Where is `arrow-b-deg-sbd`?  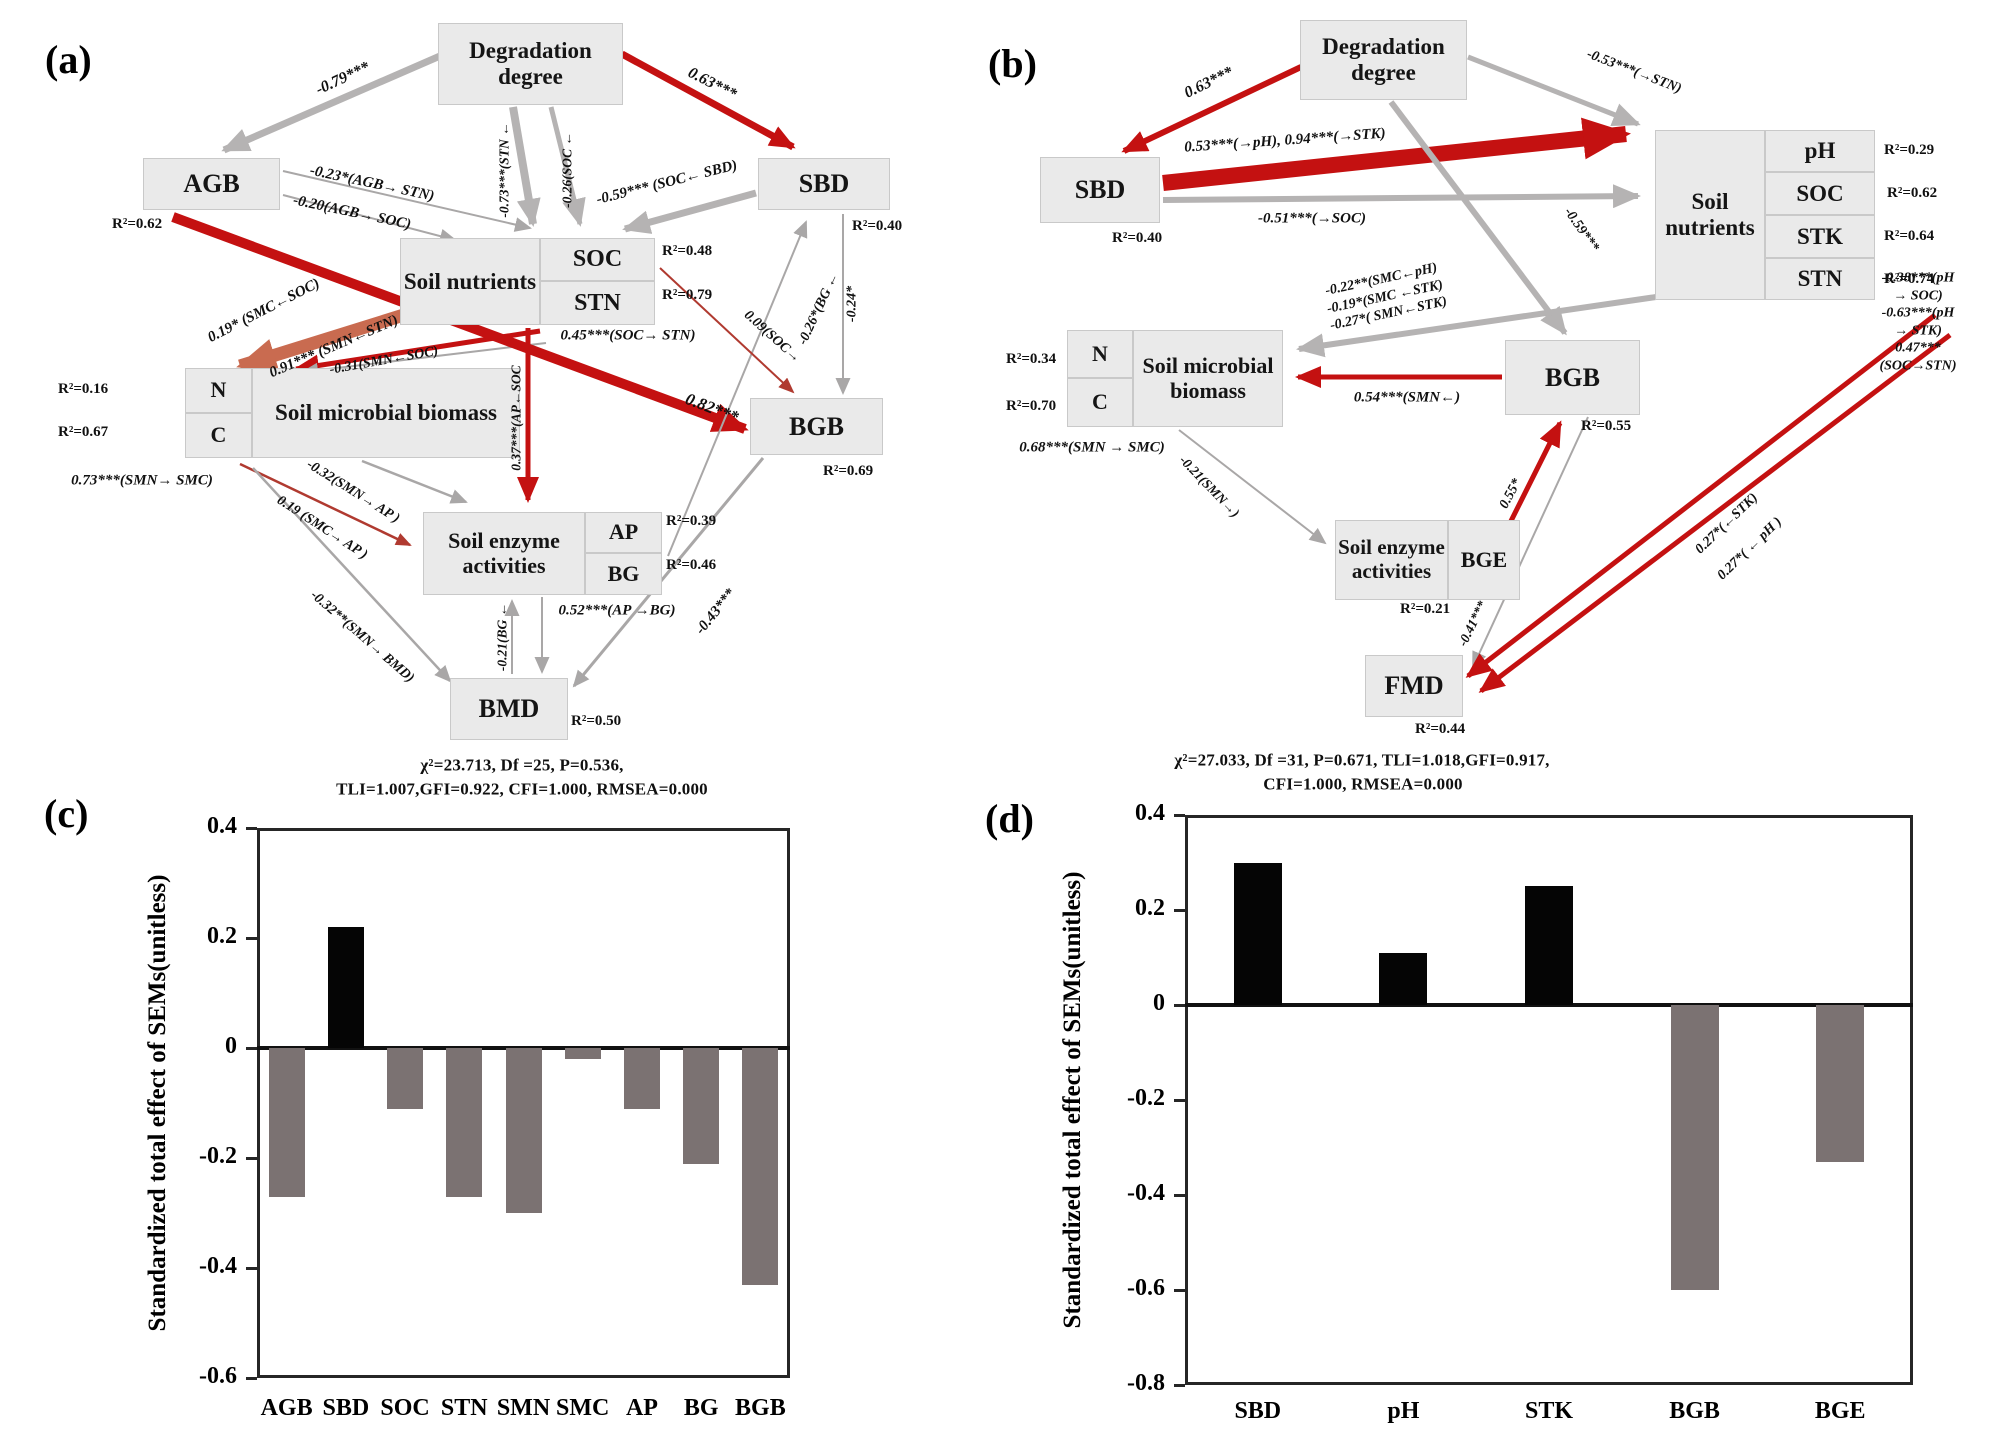 arrow-b-deg-sbd is located at coordinates (1212, 109).